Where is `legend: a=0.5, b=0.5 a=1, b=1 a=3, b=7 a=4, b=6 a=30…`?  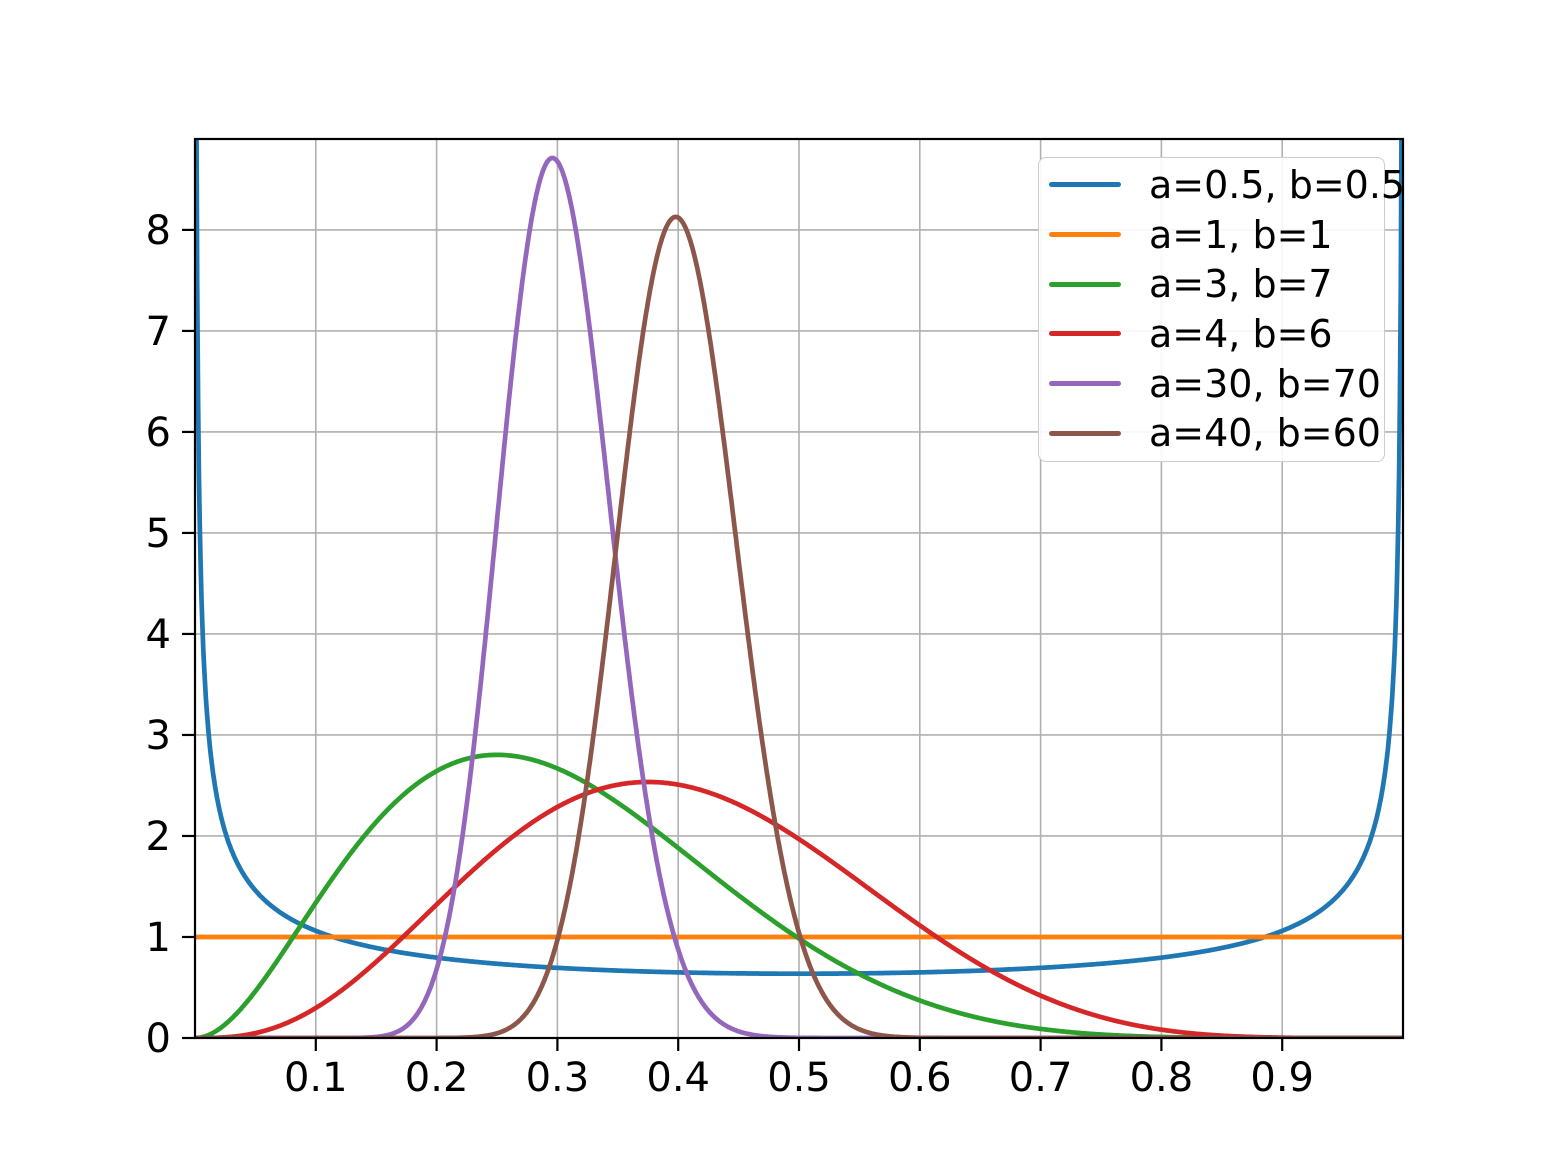 legend: a=0.5, b=0.5 a=1, b=1 a=3, b=7 a=4, b=6 a=30… is located at coordinates (1221, 309).